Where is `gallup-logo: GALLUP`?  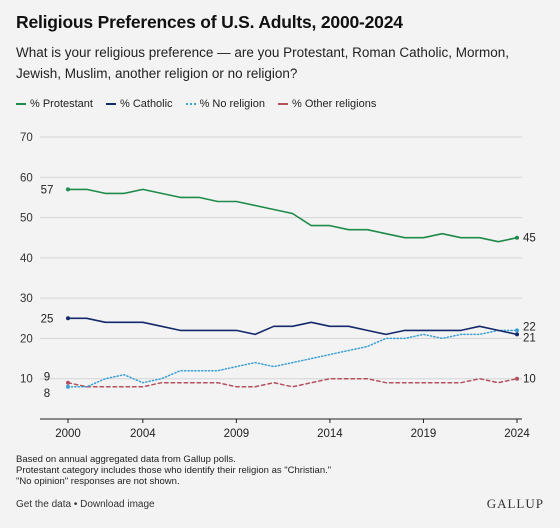 gallup-logo: GALLUP is located at coordinates (515, 503).